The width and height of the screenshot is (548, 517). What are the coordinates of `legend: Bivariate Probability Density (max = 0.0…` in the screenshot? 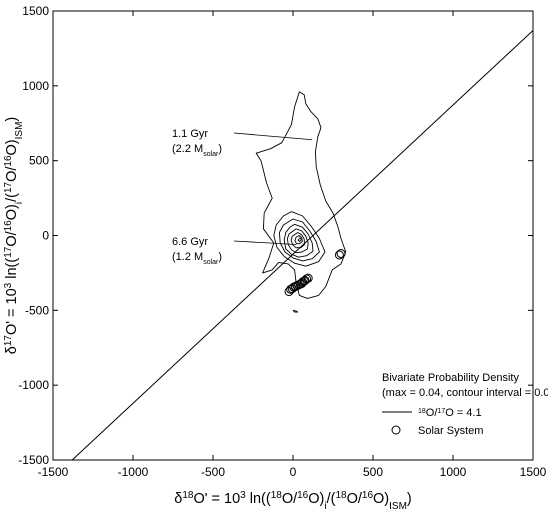 It's located at (465, 404).